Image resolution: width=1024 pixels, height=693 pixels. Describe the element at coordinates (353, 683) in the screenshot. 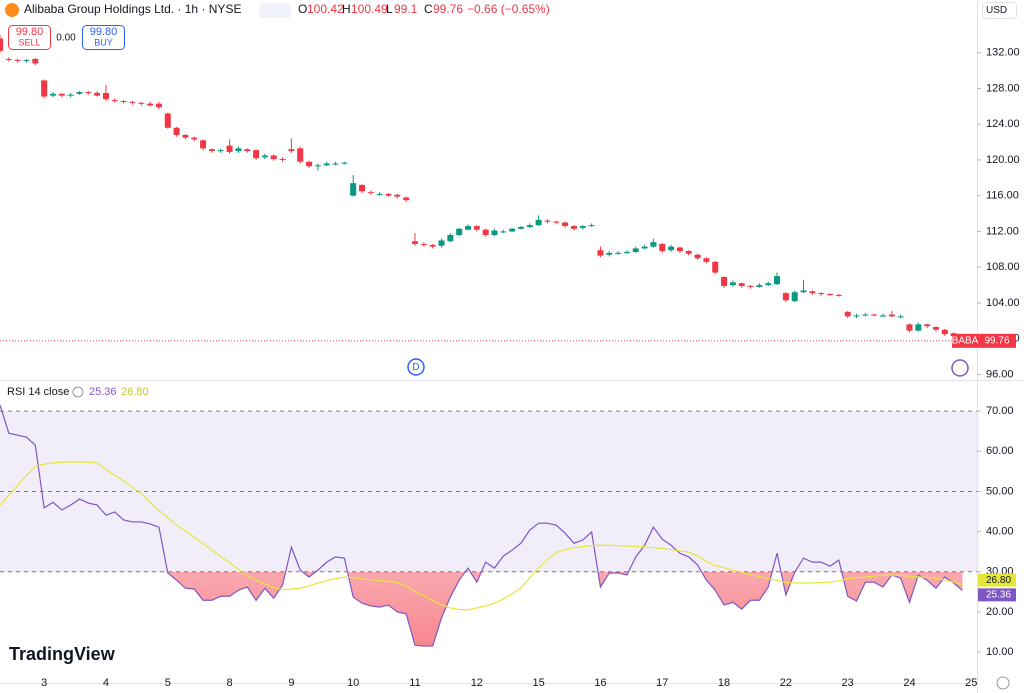

I see `time-label: 10` at that location.